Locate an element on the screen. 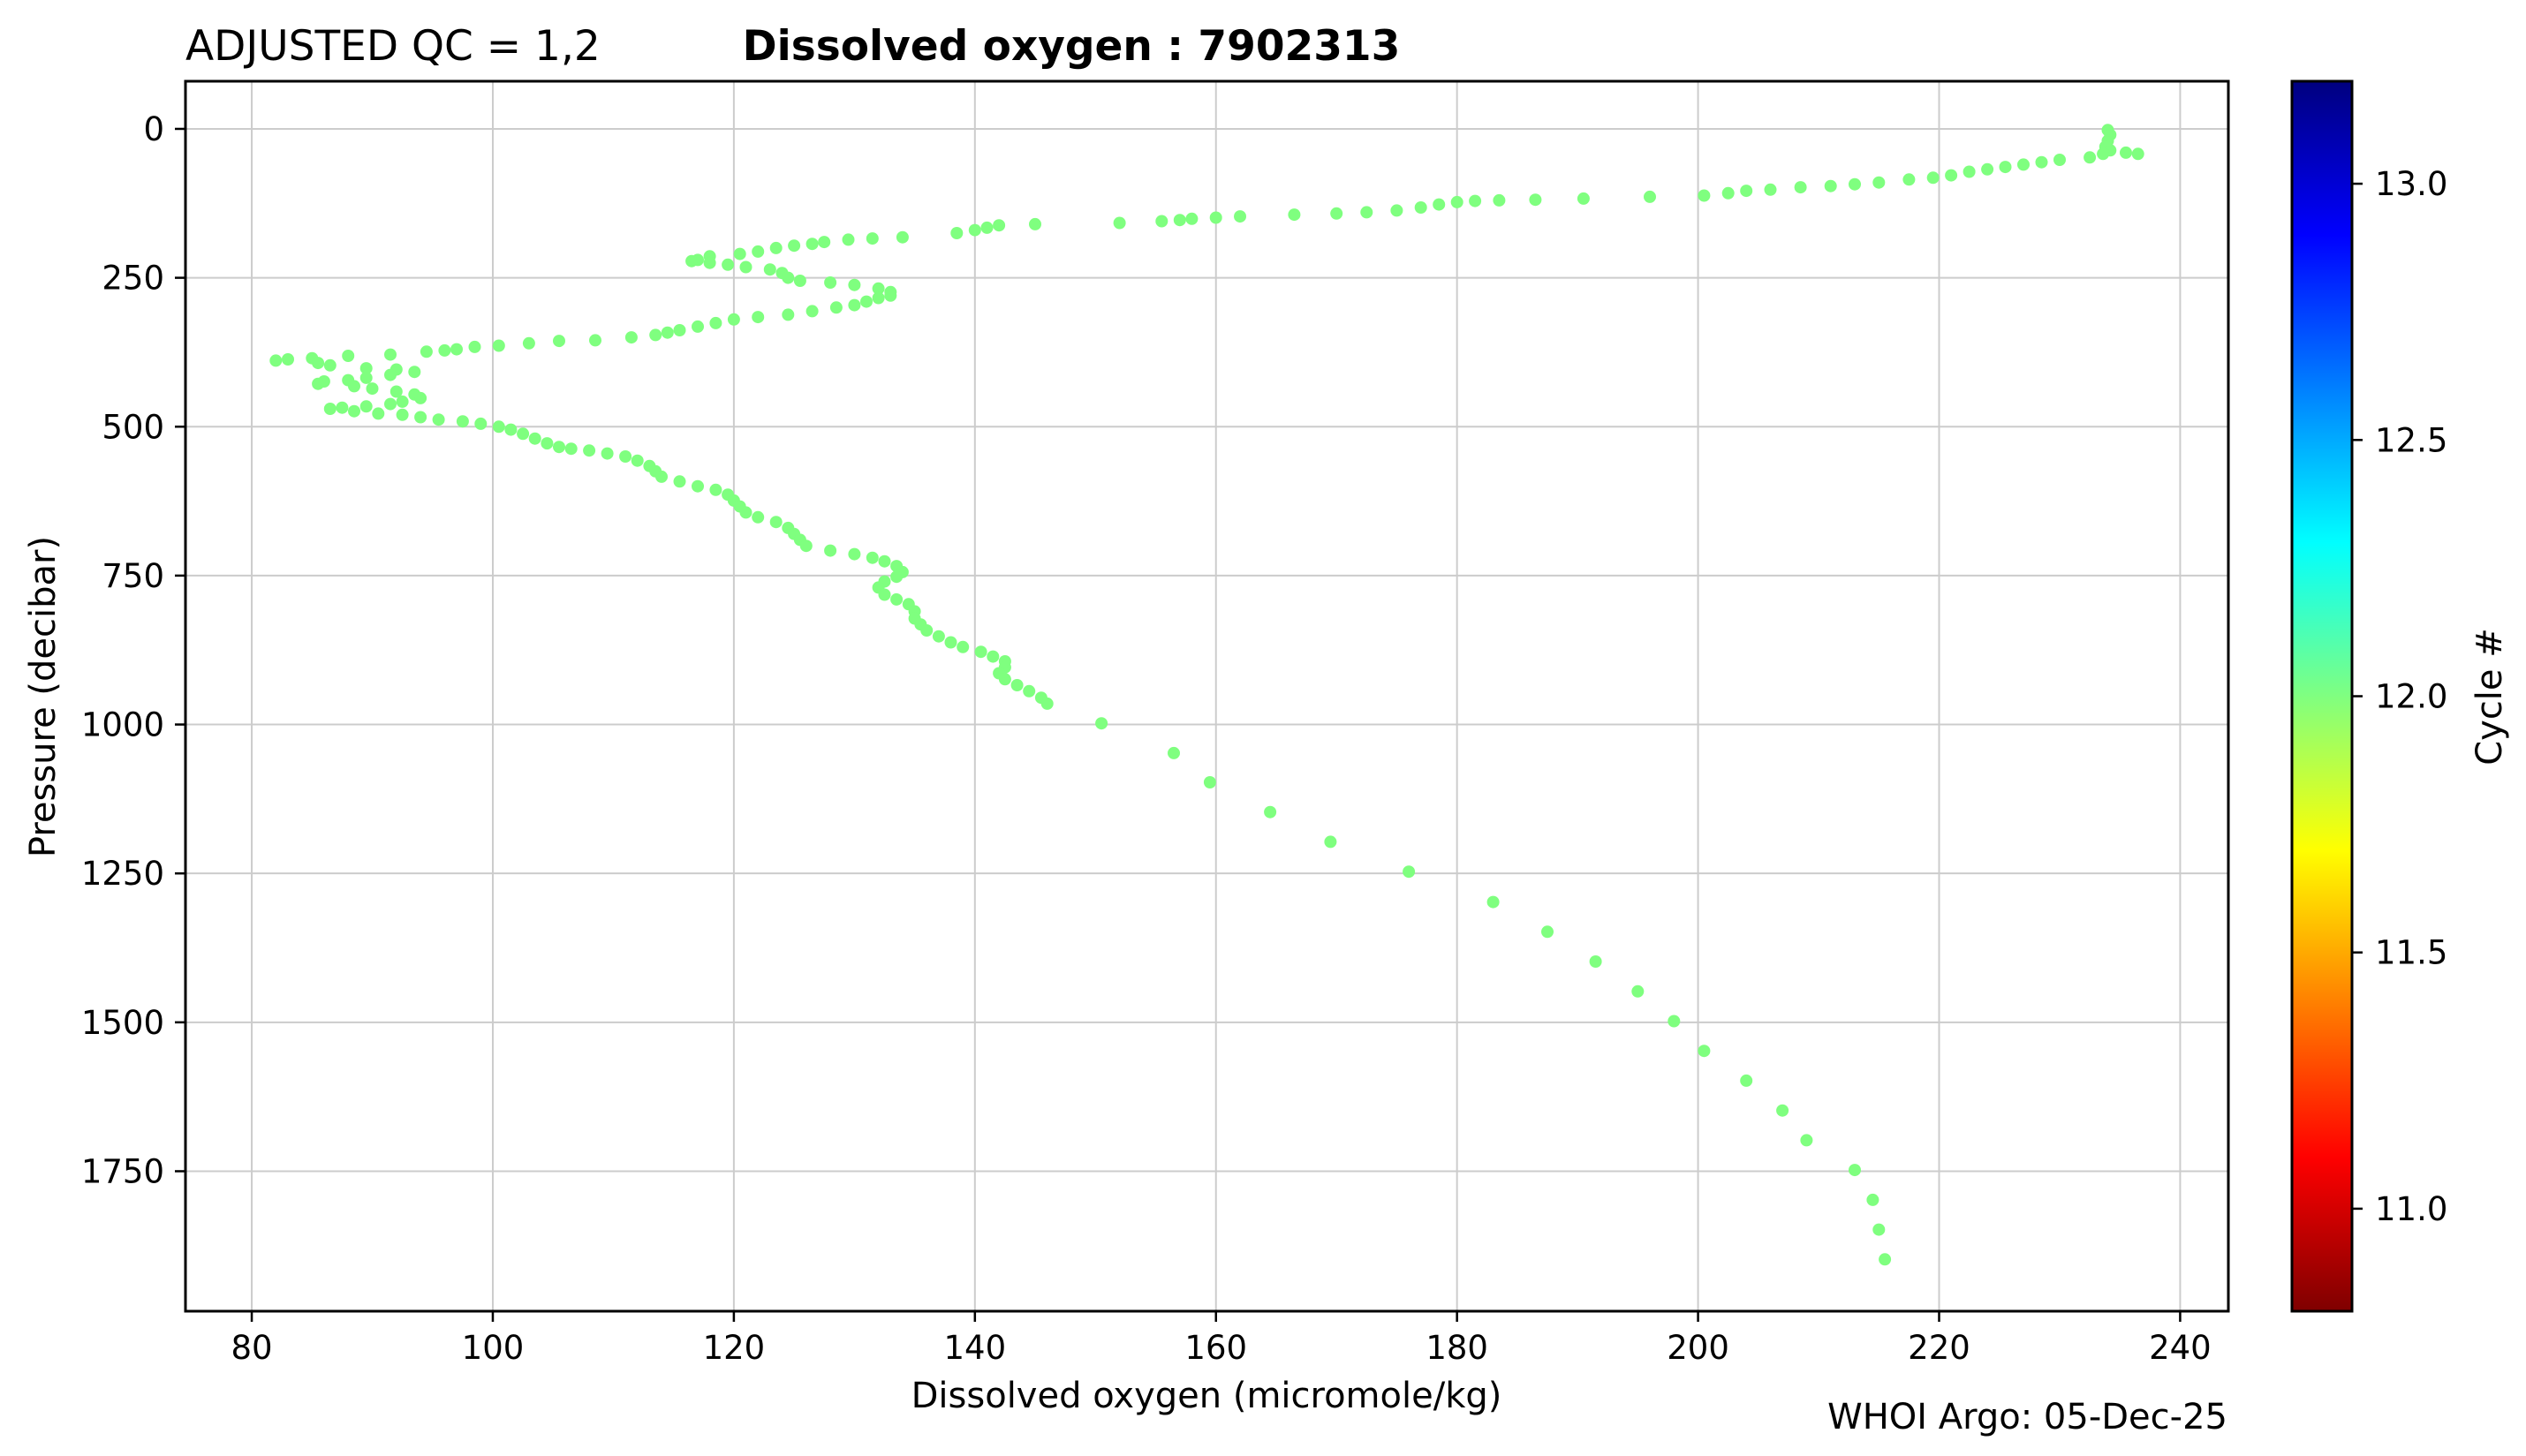 Image resolution: width=2526 pixels, height=1456 pixels. y-tick-label: 250 is located at coordinates (133, 279).